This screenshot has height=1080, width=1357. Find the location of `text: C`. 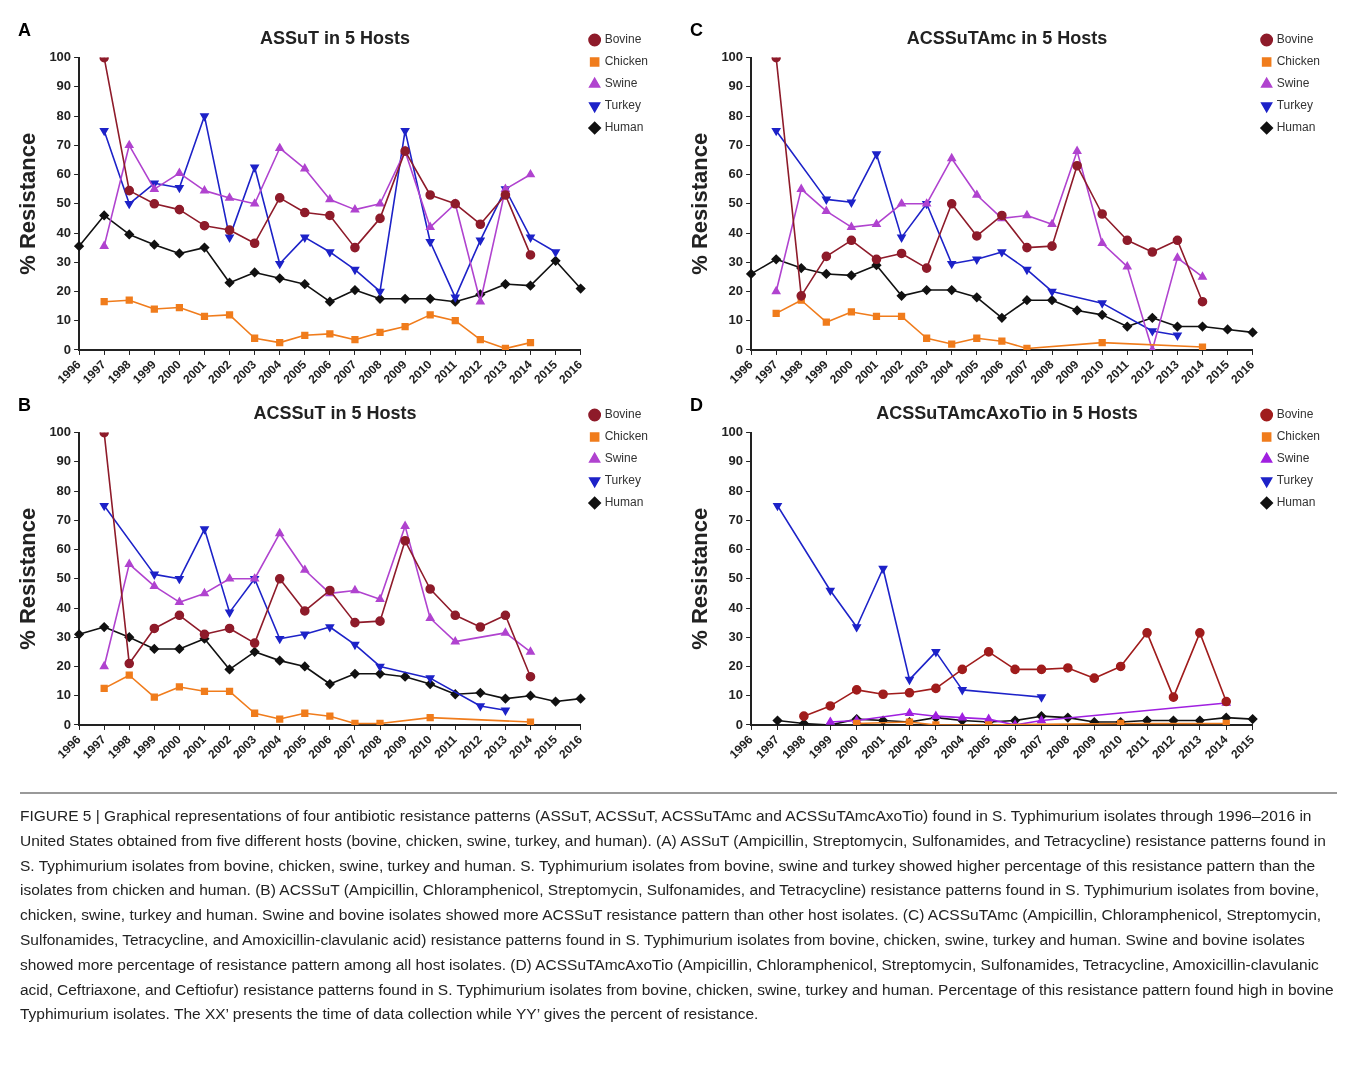

text: C is located at coordinates (696, 30).